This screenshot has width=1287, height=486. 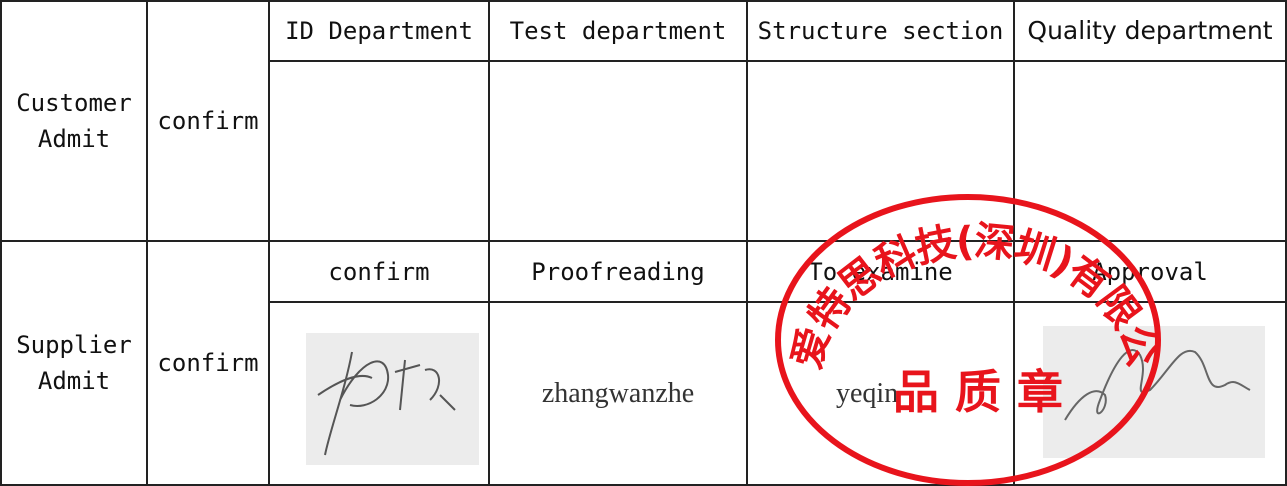 What do you see at coordinates (380, 31) in the screenshot?
I see `header: ID Department` at bounding box center [380, 31].